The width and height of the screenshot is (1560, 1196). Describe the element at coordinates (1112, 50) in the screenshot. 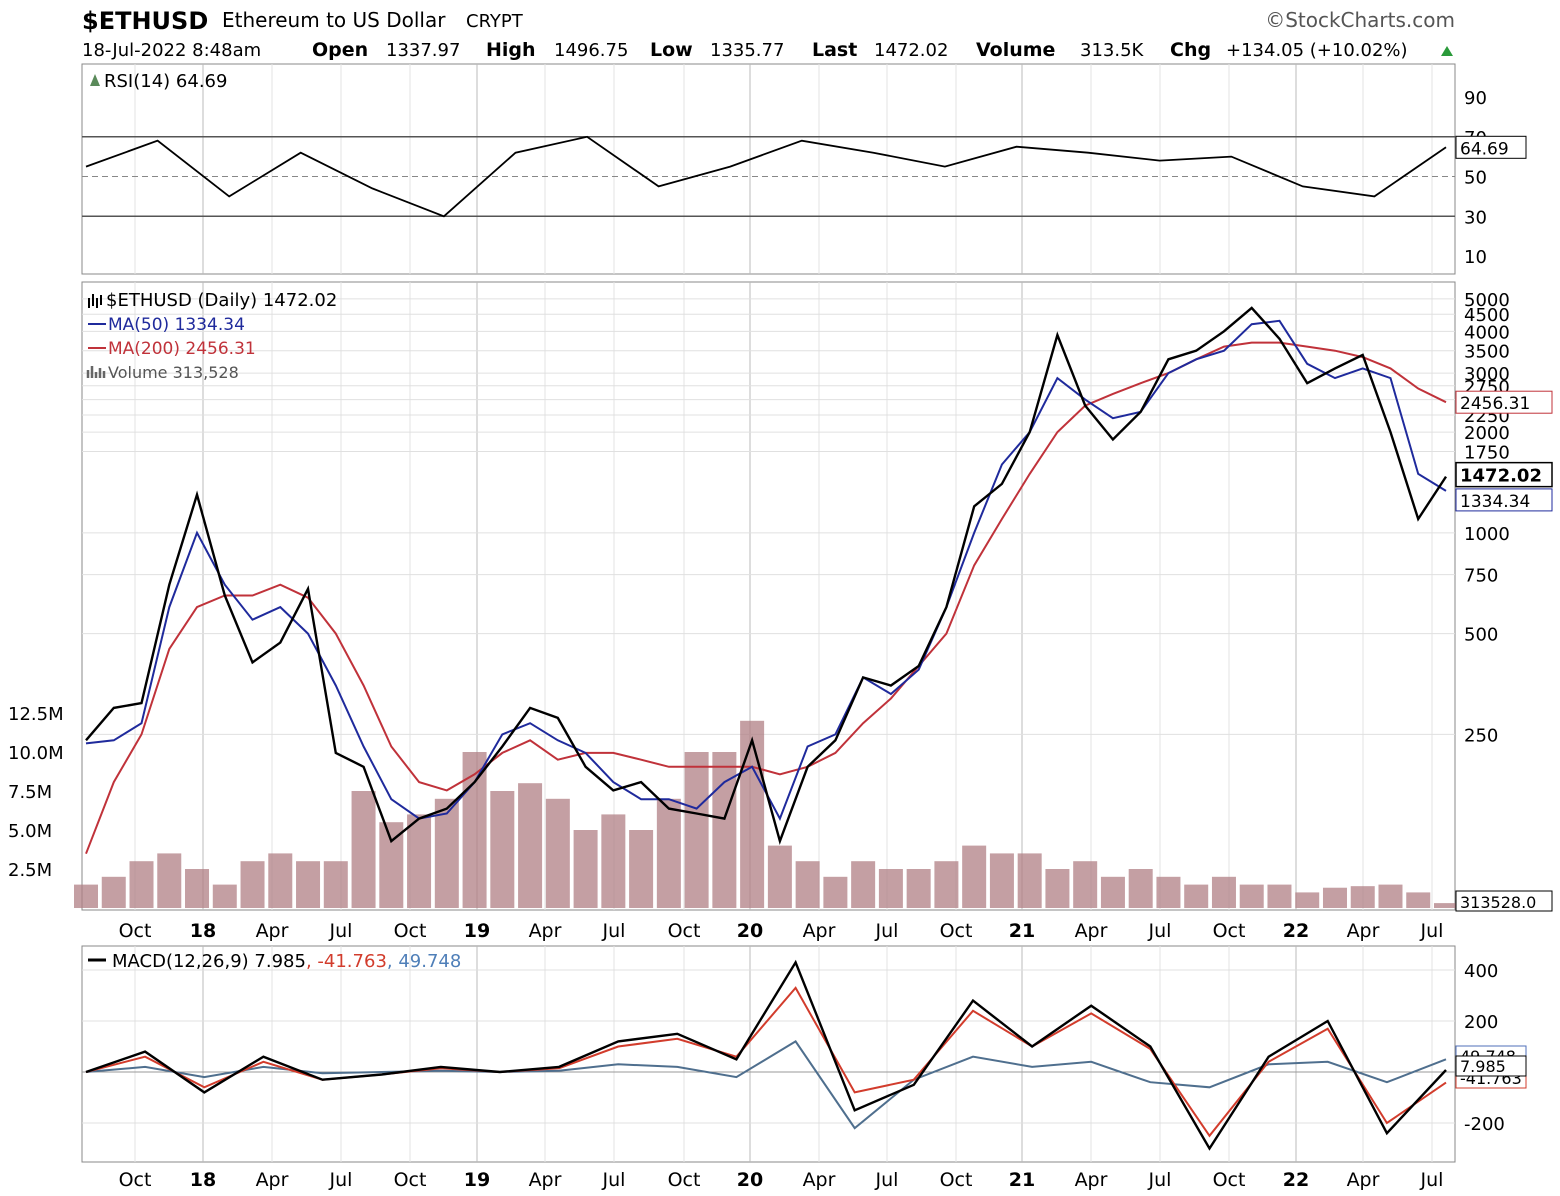

I see `volume-value: 313.5K` at that location.